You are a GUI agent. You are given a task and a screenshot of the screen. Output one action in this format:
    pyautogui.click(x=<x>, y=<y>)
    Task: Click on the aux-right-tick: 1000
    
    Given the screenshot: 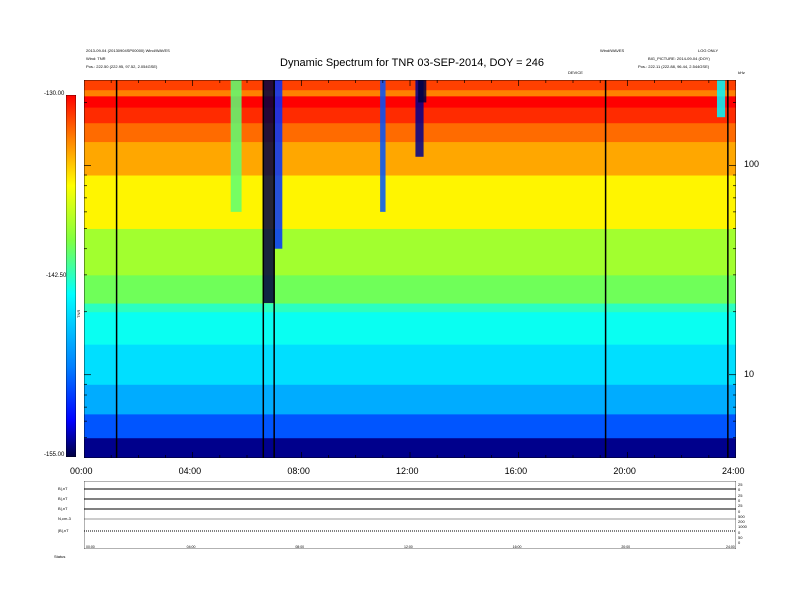 What is the action you would take?
    pyautogui.click(x=742, y=527)
    